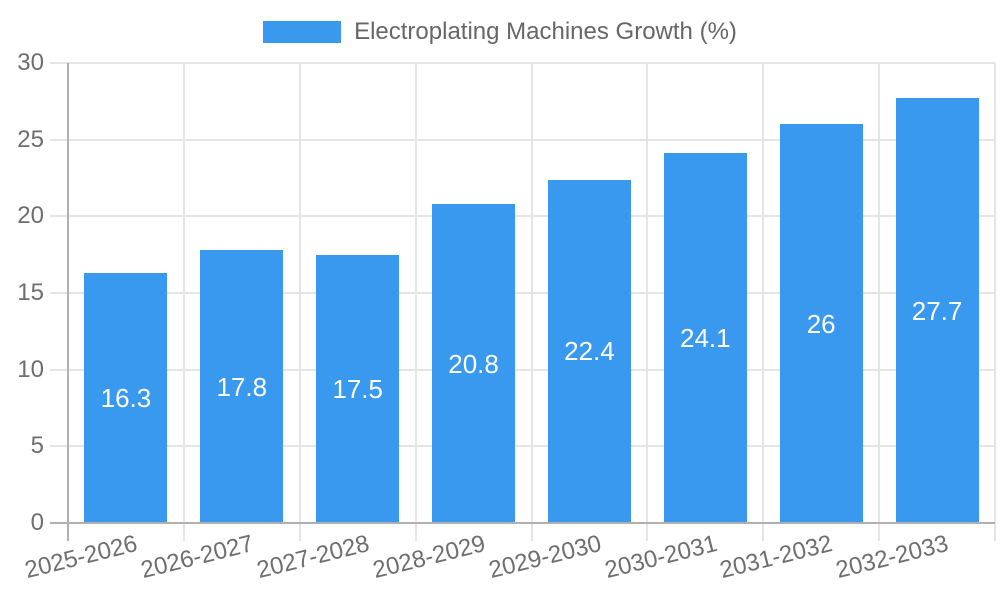  Describe the element at coordinates (30, 369) in the screenshot. I see `y-tick-label: 10` at that location.